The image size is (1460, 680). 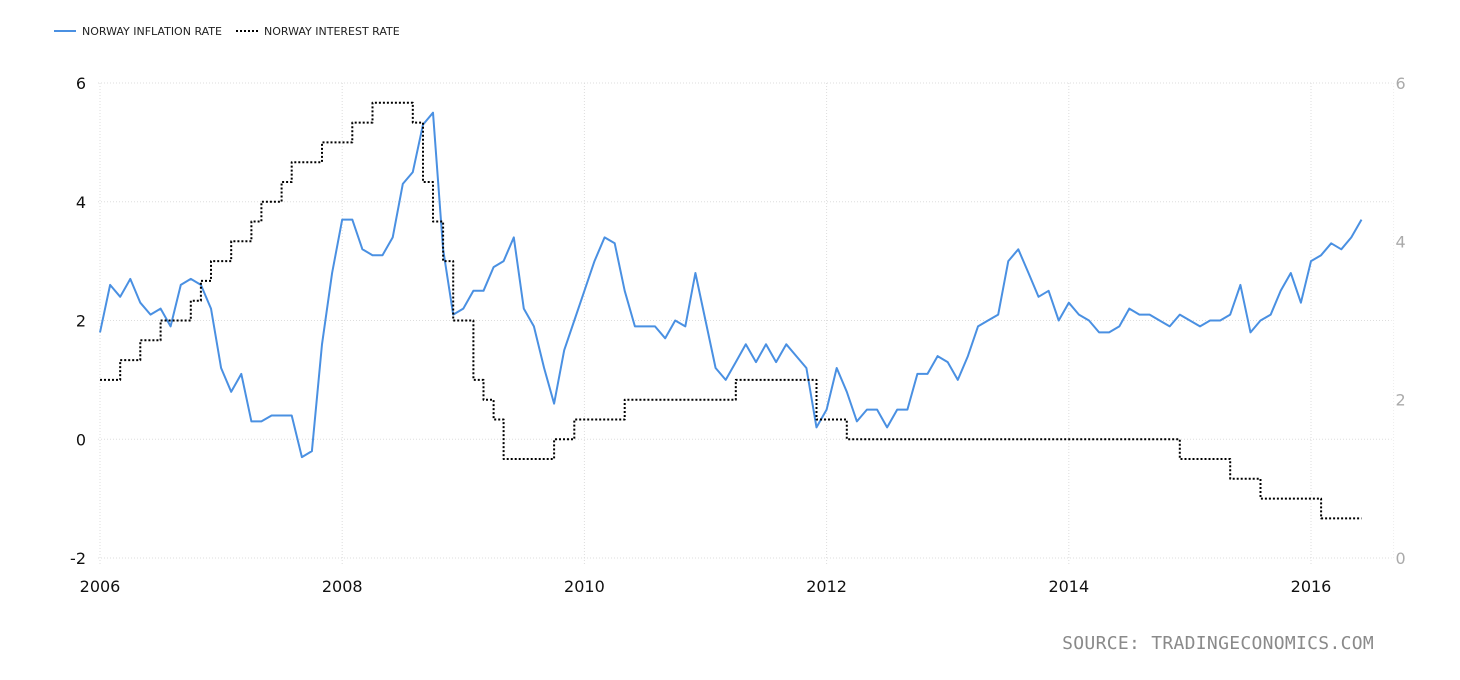 What do you see at coordinates (1068, 586) in the screenshot?
I see `x-tick-label: 2014` at bounding box center [1068, 586].